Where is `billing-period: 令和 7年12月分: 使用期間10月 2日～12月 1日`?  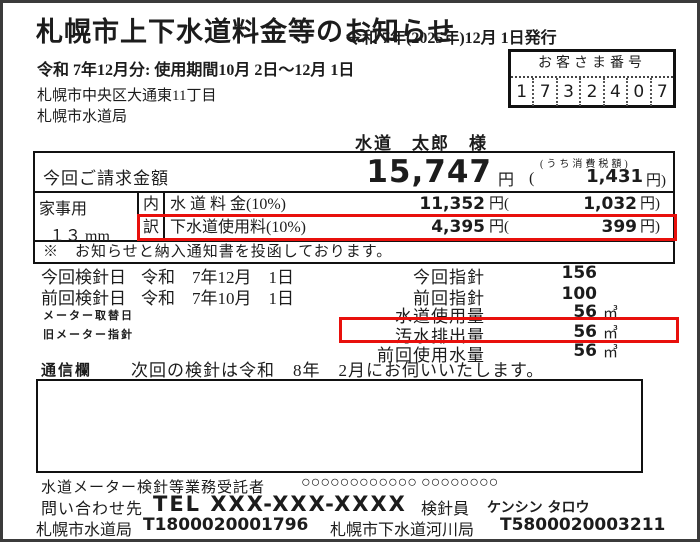 billing-period: 令和 7年12月分: 使用期間10月 2日～12月 1日 is located at coordinates (196, 70).